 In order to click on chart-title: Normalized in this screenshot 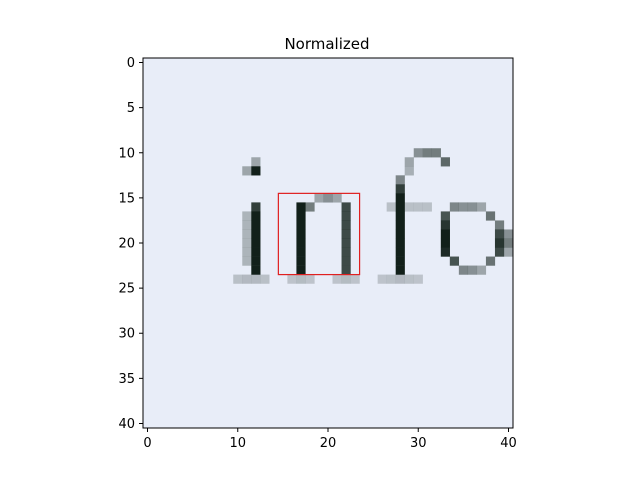, I will do `click(326, 44)`.